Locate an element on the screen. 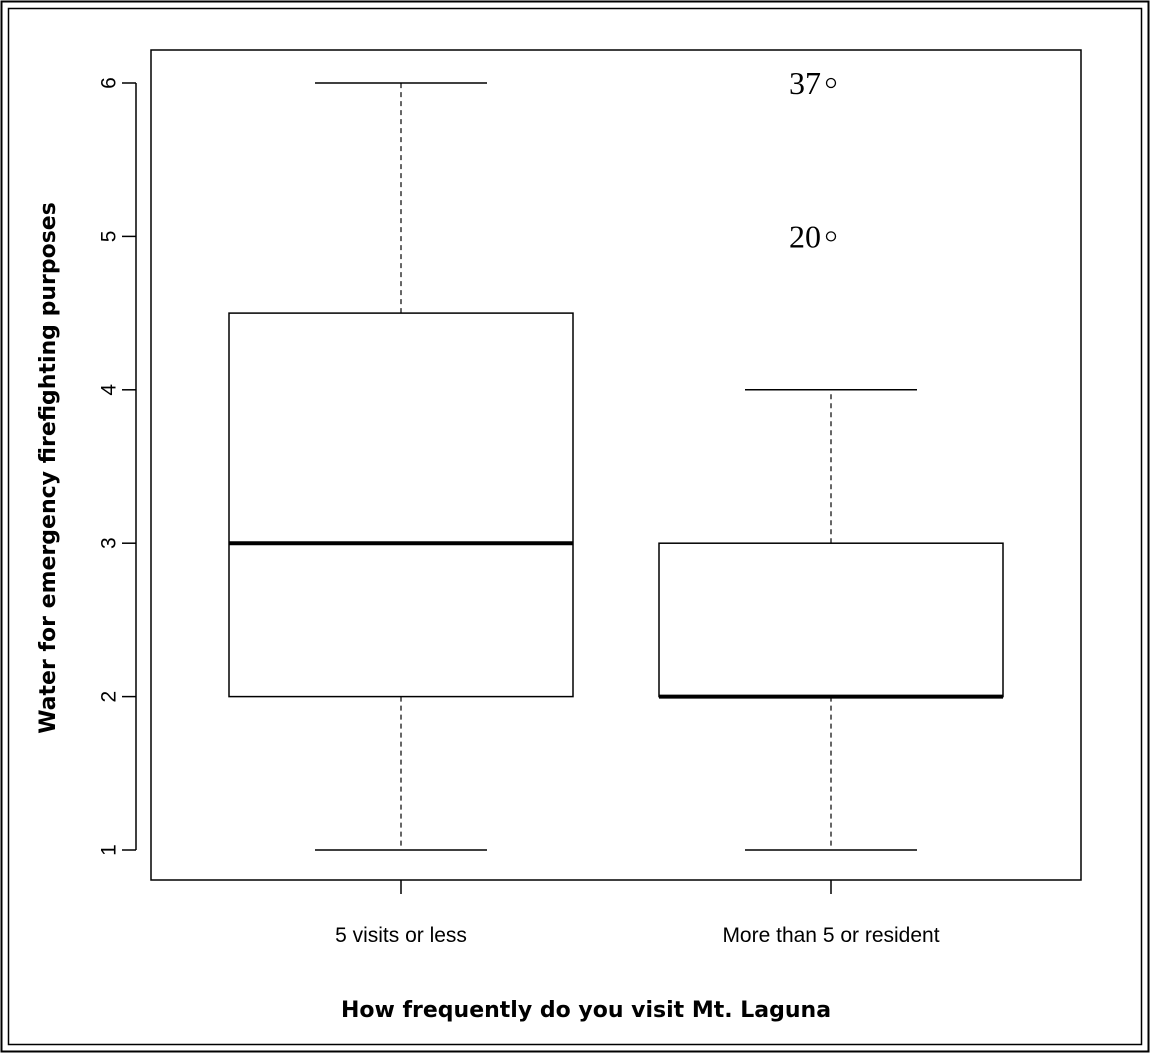  y-tick-label: 5 is located at coordinates (108, 237).